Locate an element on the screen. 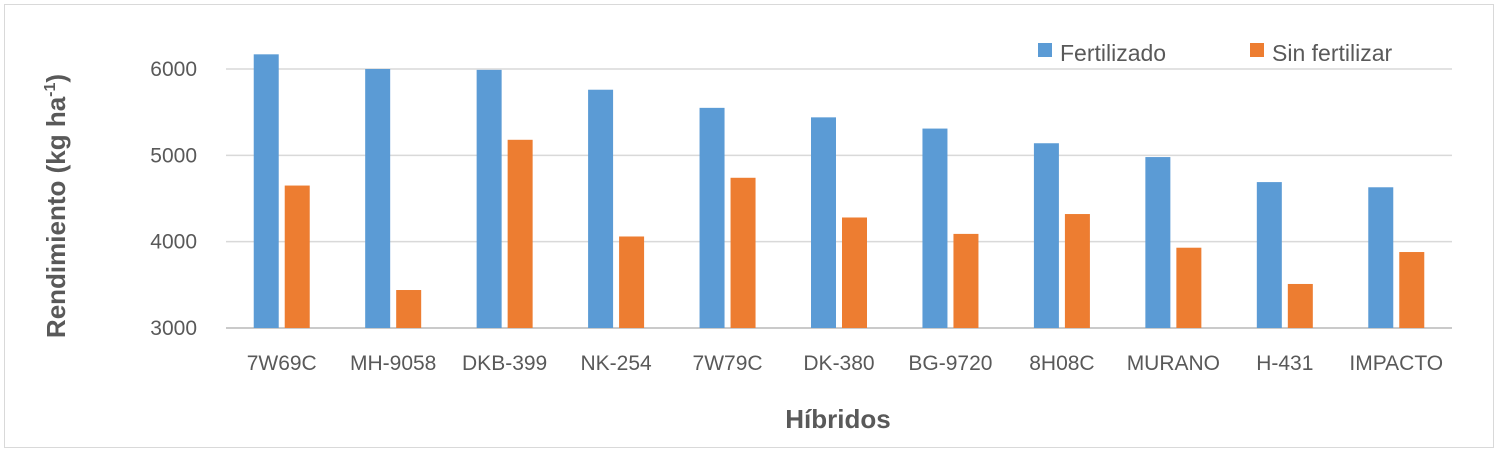  legend-label-fertilizado: Fertilizado is located at coordinates (1113, 53).